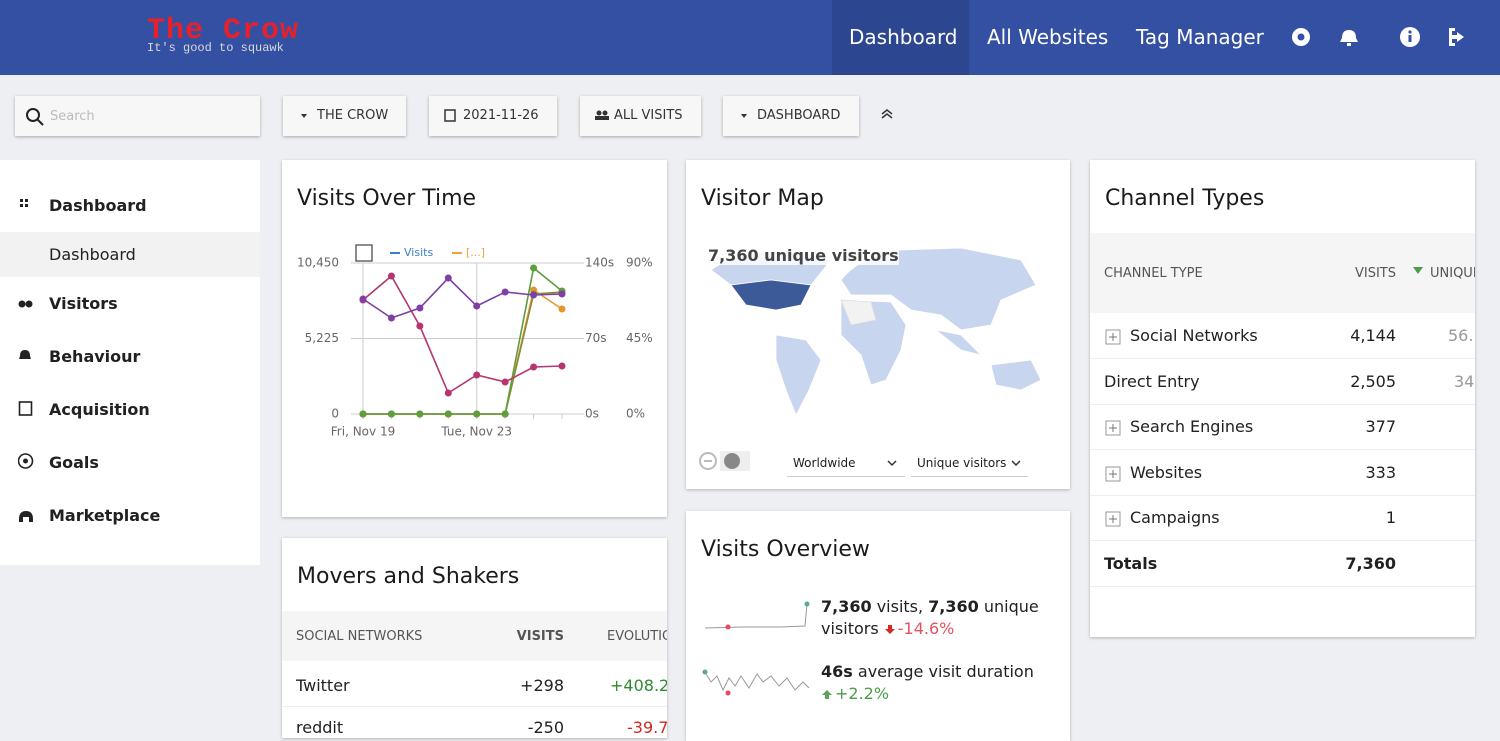  Describe the element at coordinates (322, 338) in the screenshot. I see `y-tick-label: 5,225` at that location.